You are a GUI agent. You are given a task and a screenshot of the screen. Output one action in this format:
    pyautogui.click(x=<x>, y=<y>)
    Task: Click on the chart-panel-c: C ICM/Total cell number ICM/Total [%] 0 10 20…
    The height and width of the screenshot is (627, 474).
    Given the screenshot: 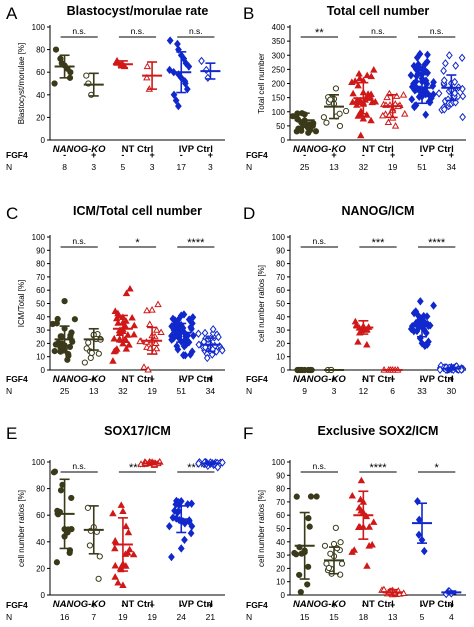 What is the action you would take?
    pyautogui.click(x=116, y=300)
    